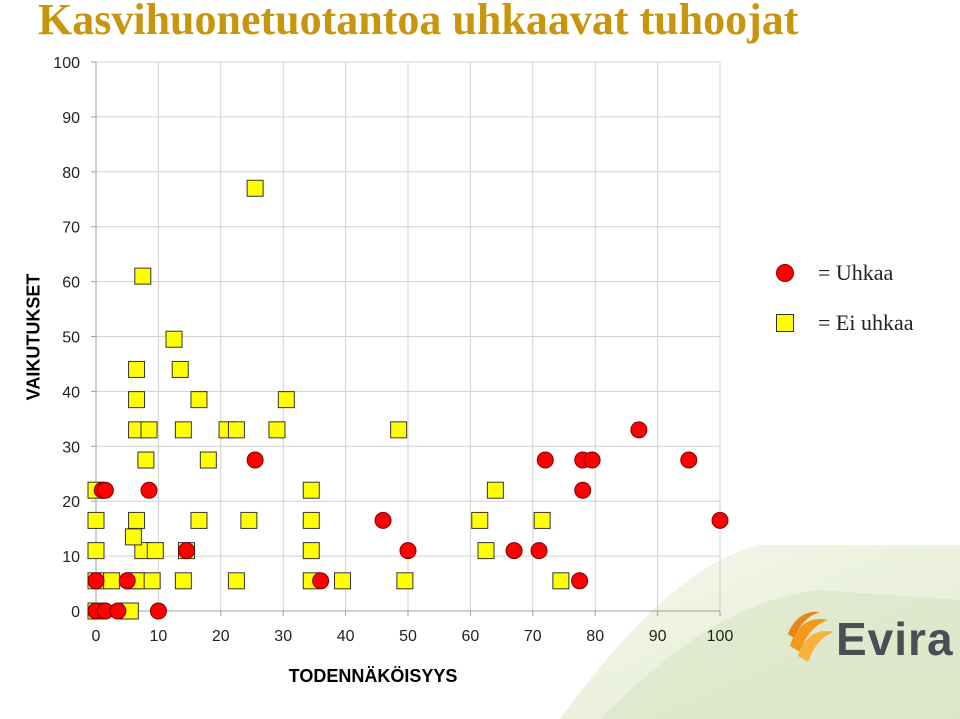 This screenshot has height=719, width=960. What do you see at coordinates (866, 322) in the screenshot?
I see `legend-label-non-threat: = Ei uhkaa` at bounding box center [866, 322].